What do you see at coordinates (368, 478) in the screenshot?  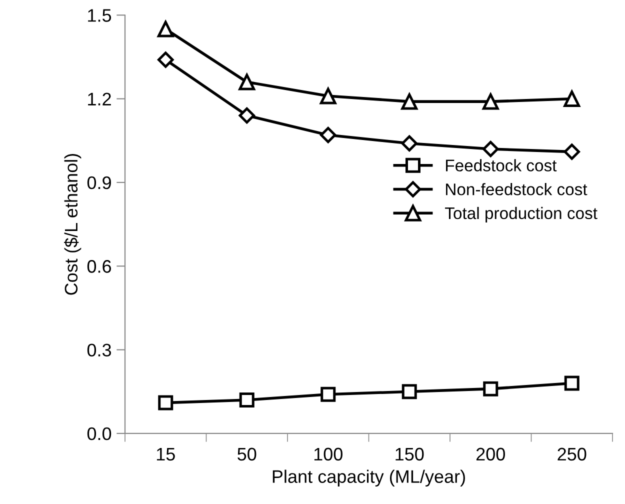 I see `x-axis-title: Plant capacity (ML/year)` at bounding box center [368, 478].